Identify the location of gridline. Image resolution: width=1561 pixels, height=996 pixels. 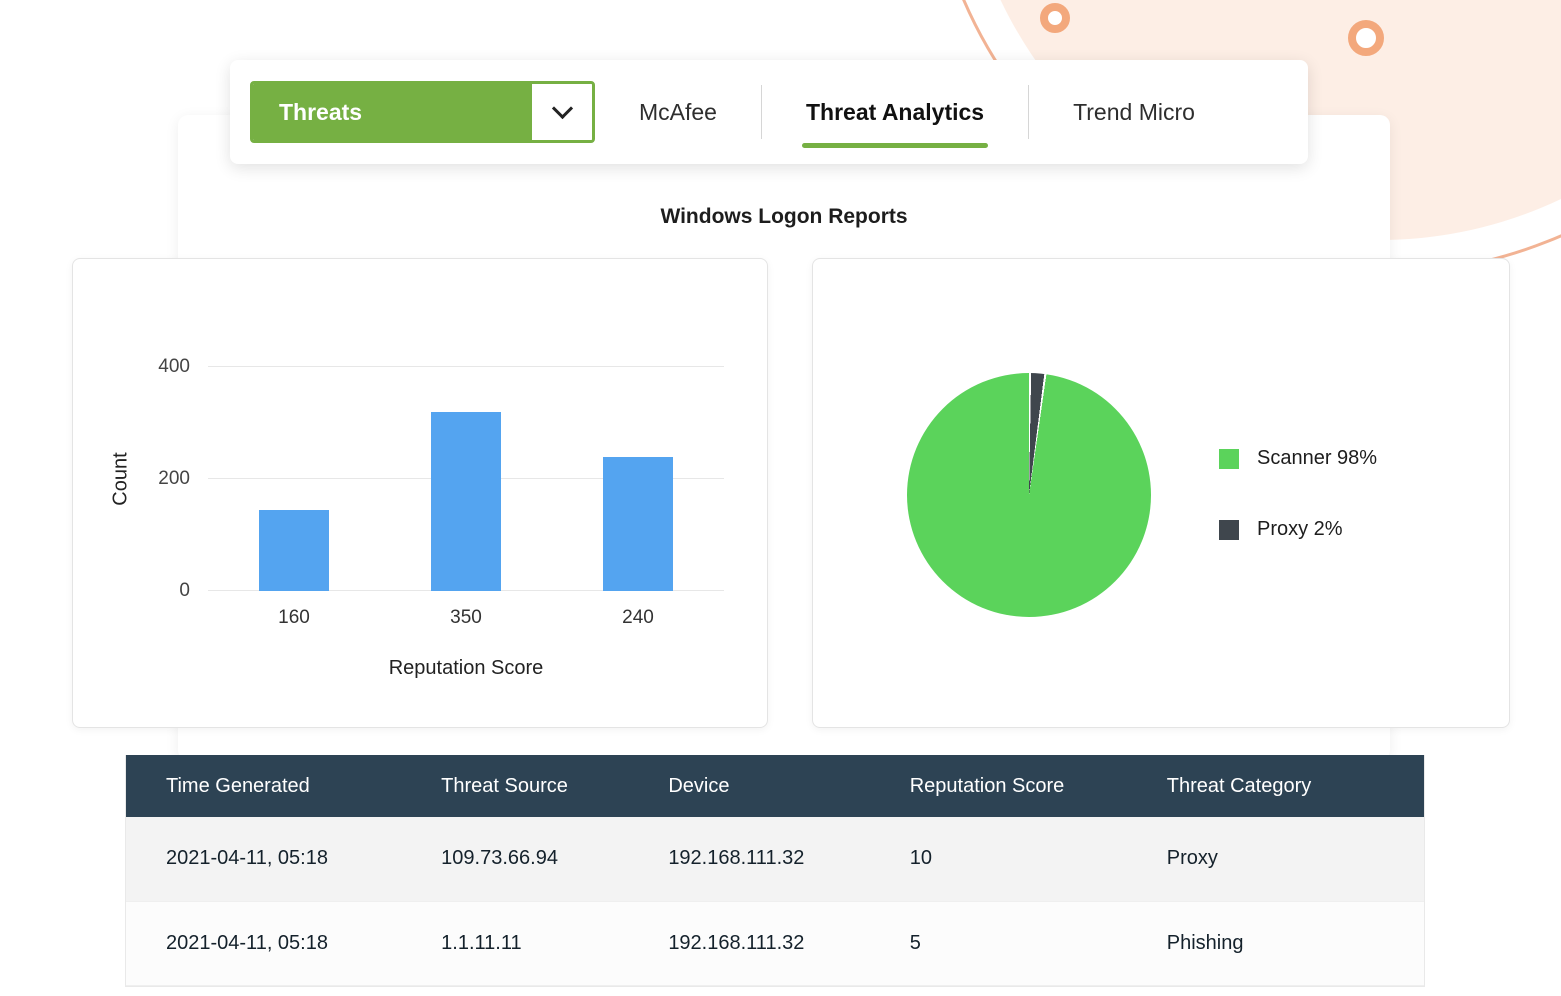
(466, 366).